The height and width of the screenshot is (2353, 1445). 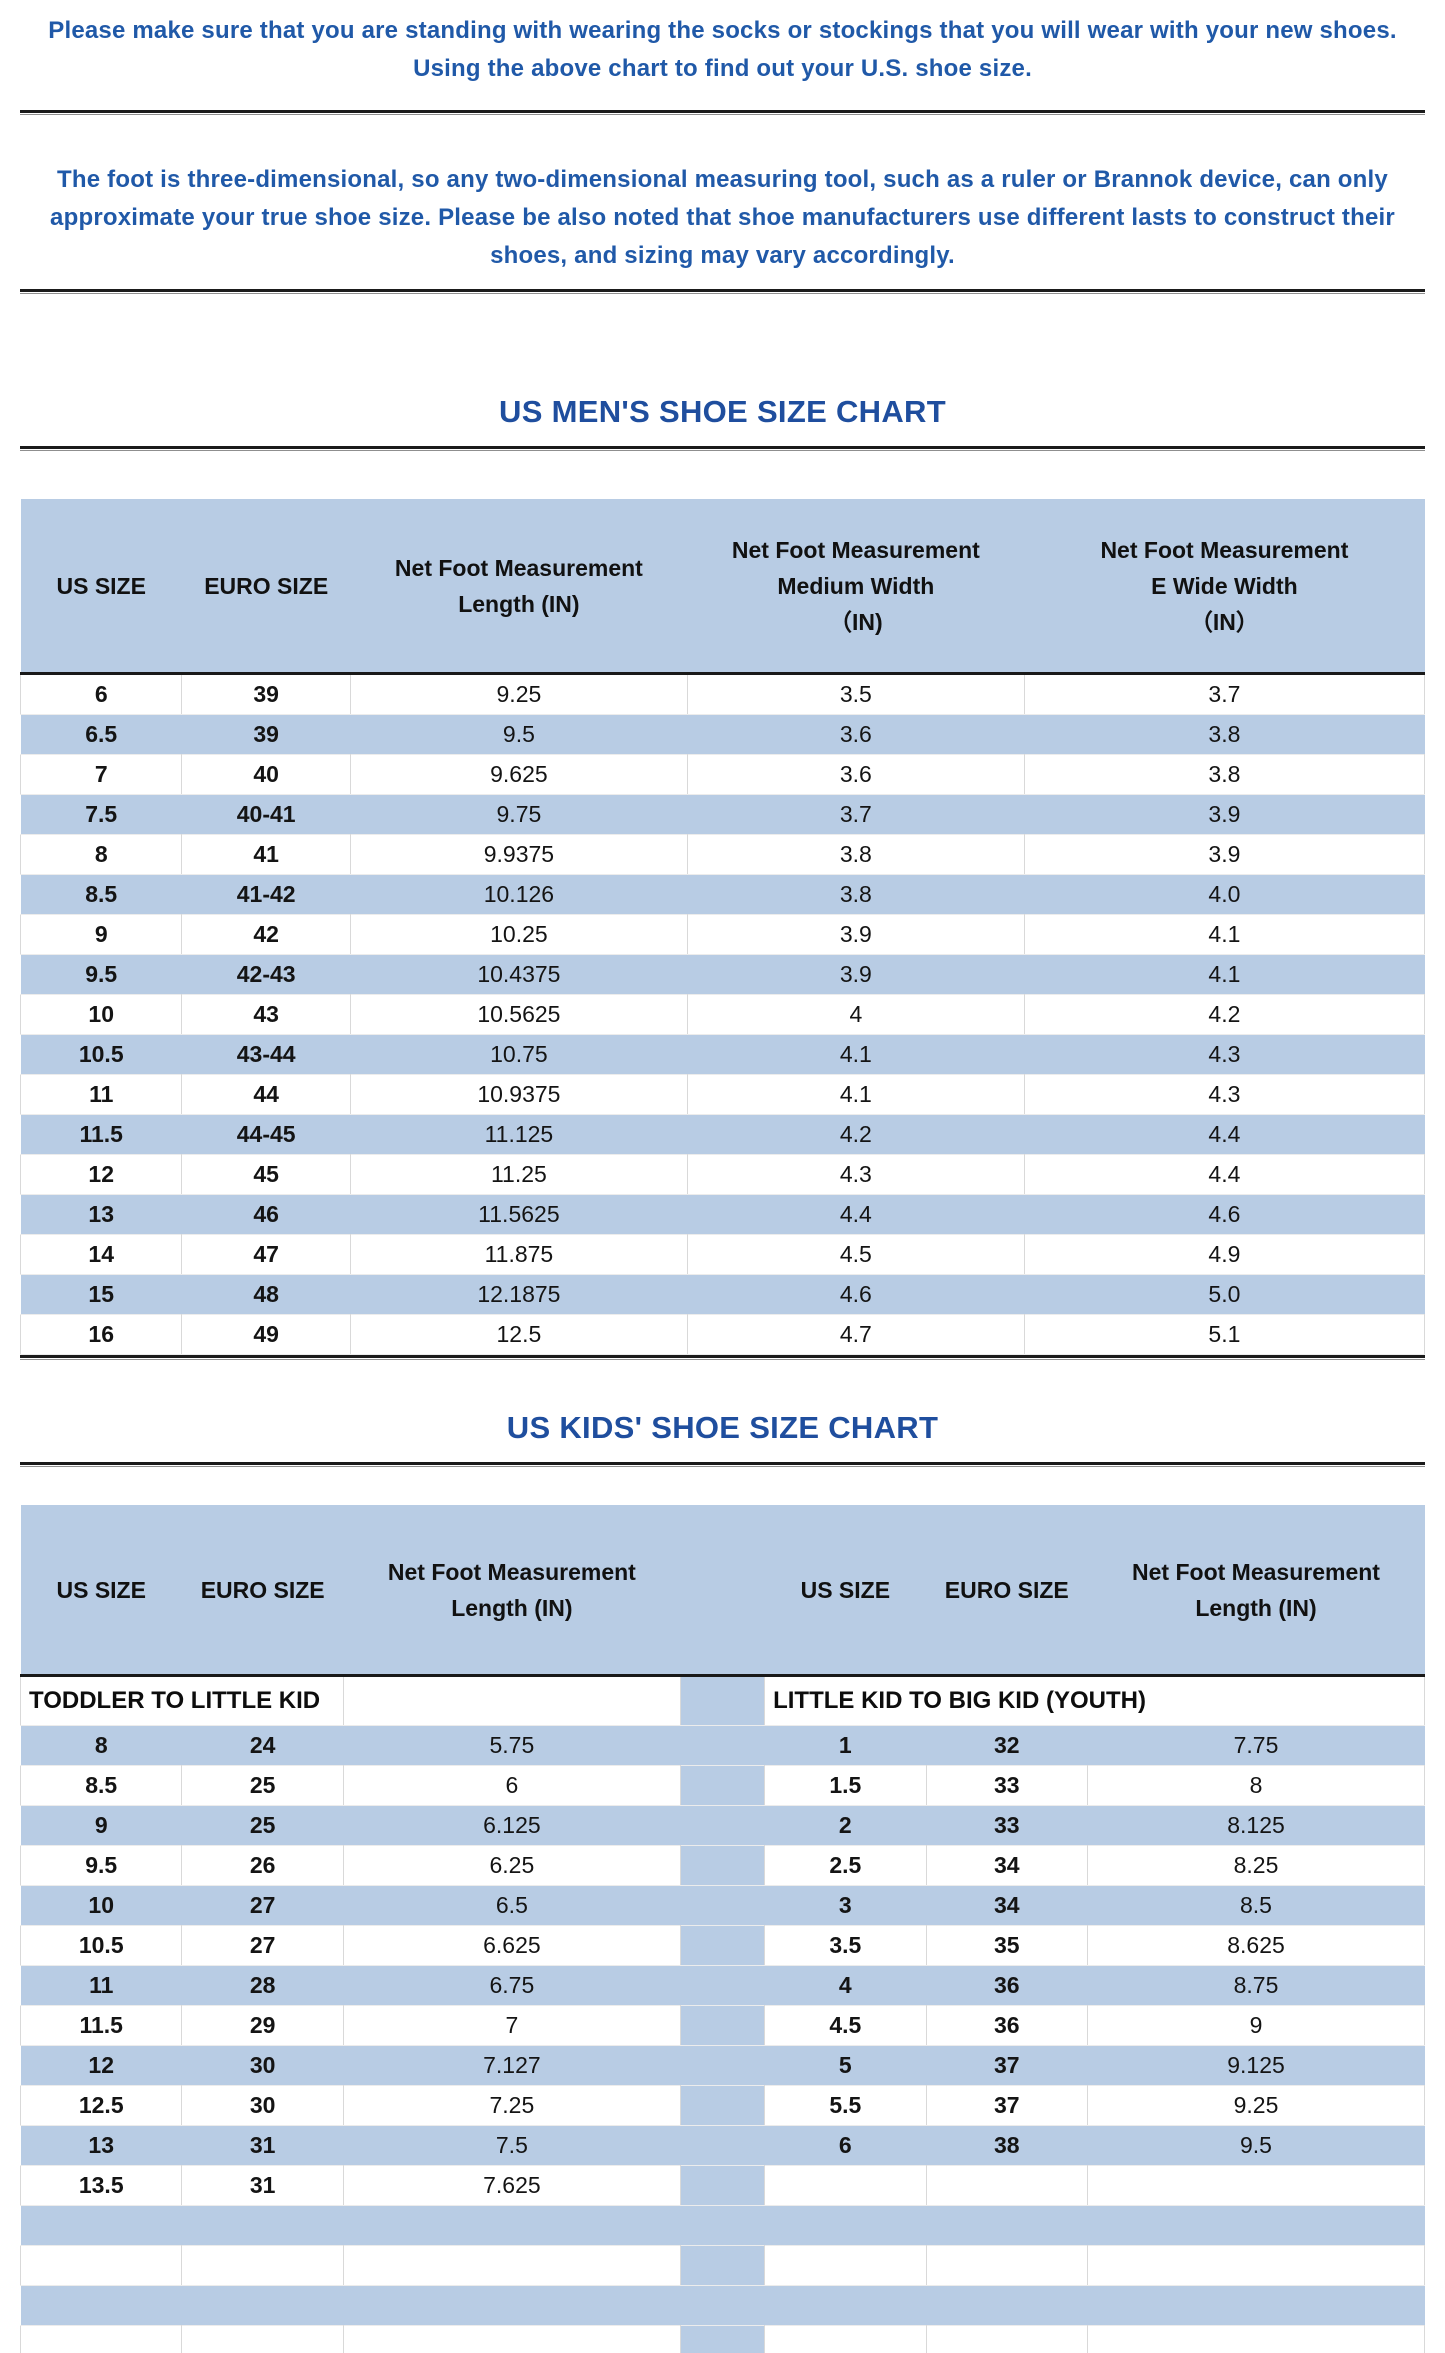 What do you see at coordinates (266, 1294) in the screenshot?
I see `cell: 48` at bounding box center [266, 1294].